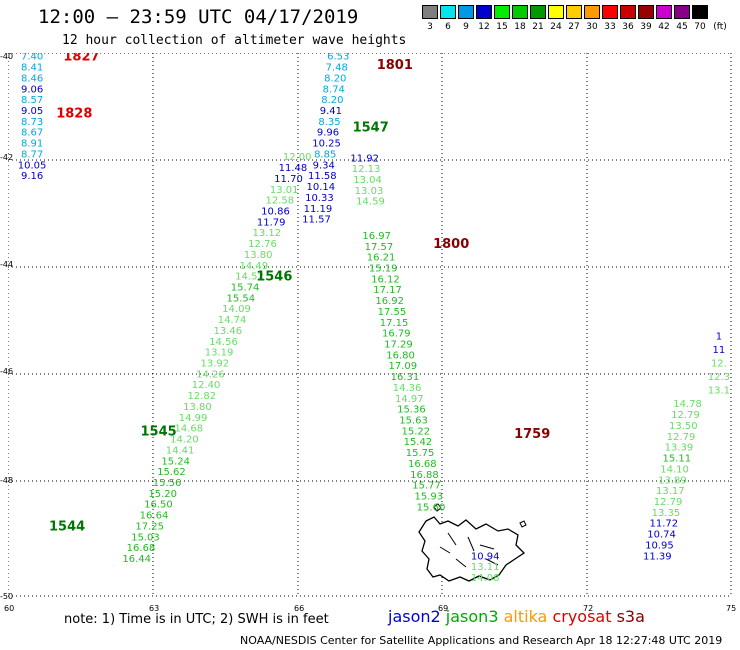 This screenshot has height=650, width=740. I want to click on obs-track-1759-tail-1: 13.11, so click(485, 567).